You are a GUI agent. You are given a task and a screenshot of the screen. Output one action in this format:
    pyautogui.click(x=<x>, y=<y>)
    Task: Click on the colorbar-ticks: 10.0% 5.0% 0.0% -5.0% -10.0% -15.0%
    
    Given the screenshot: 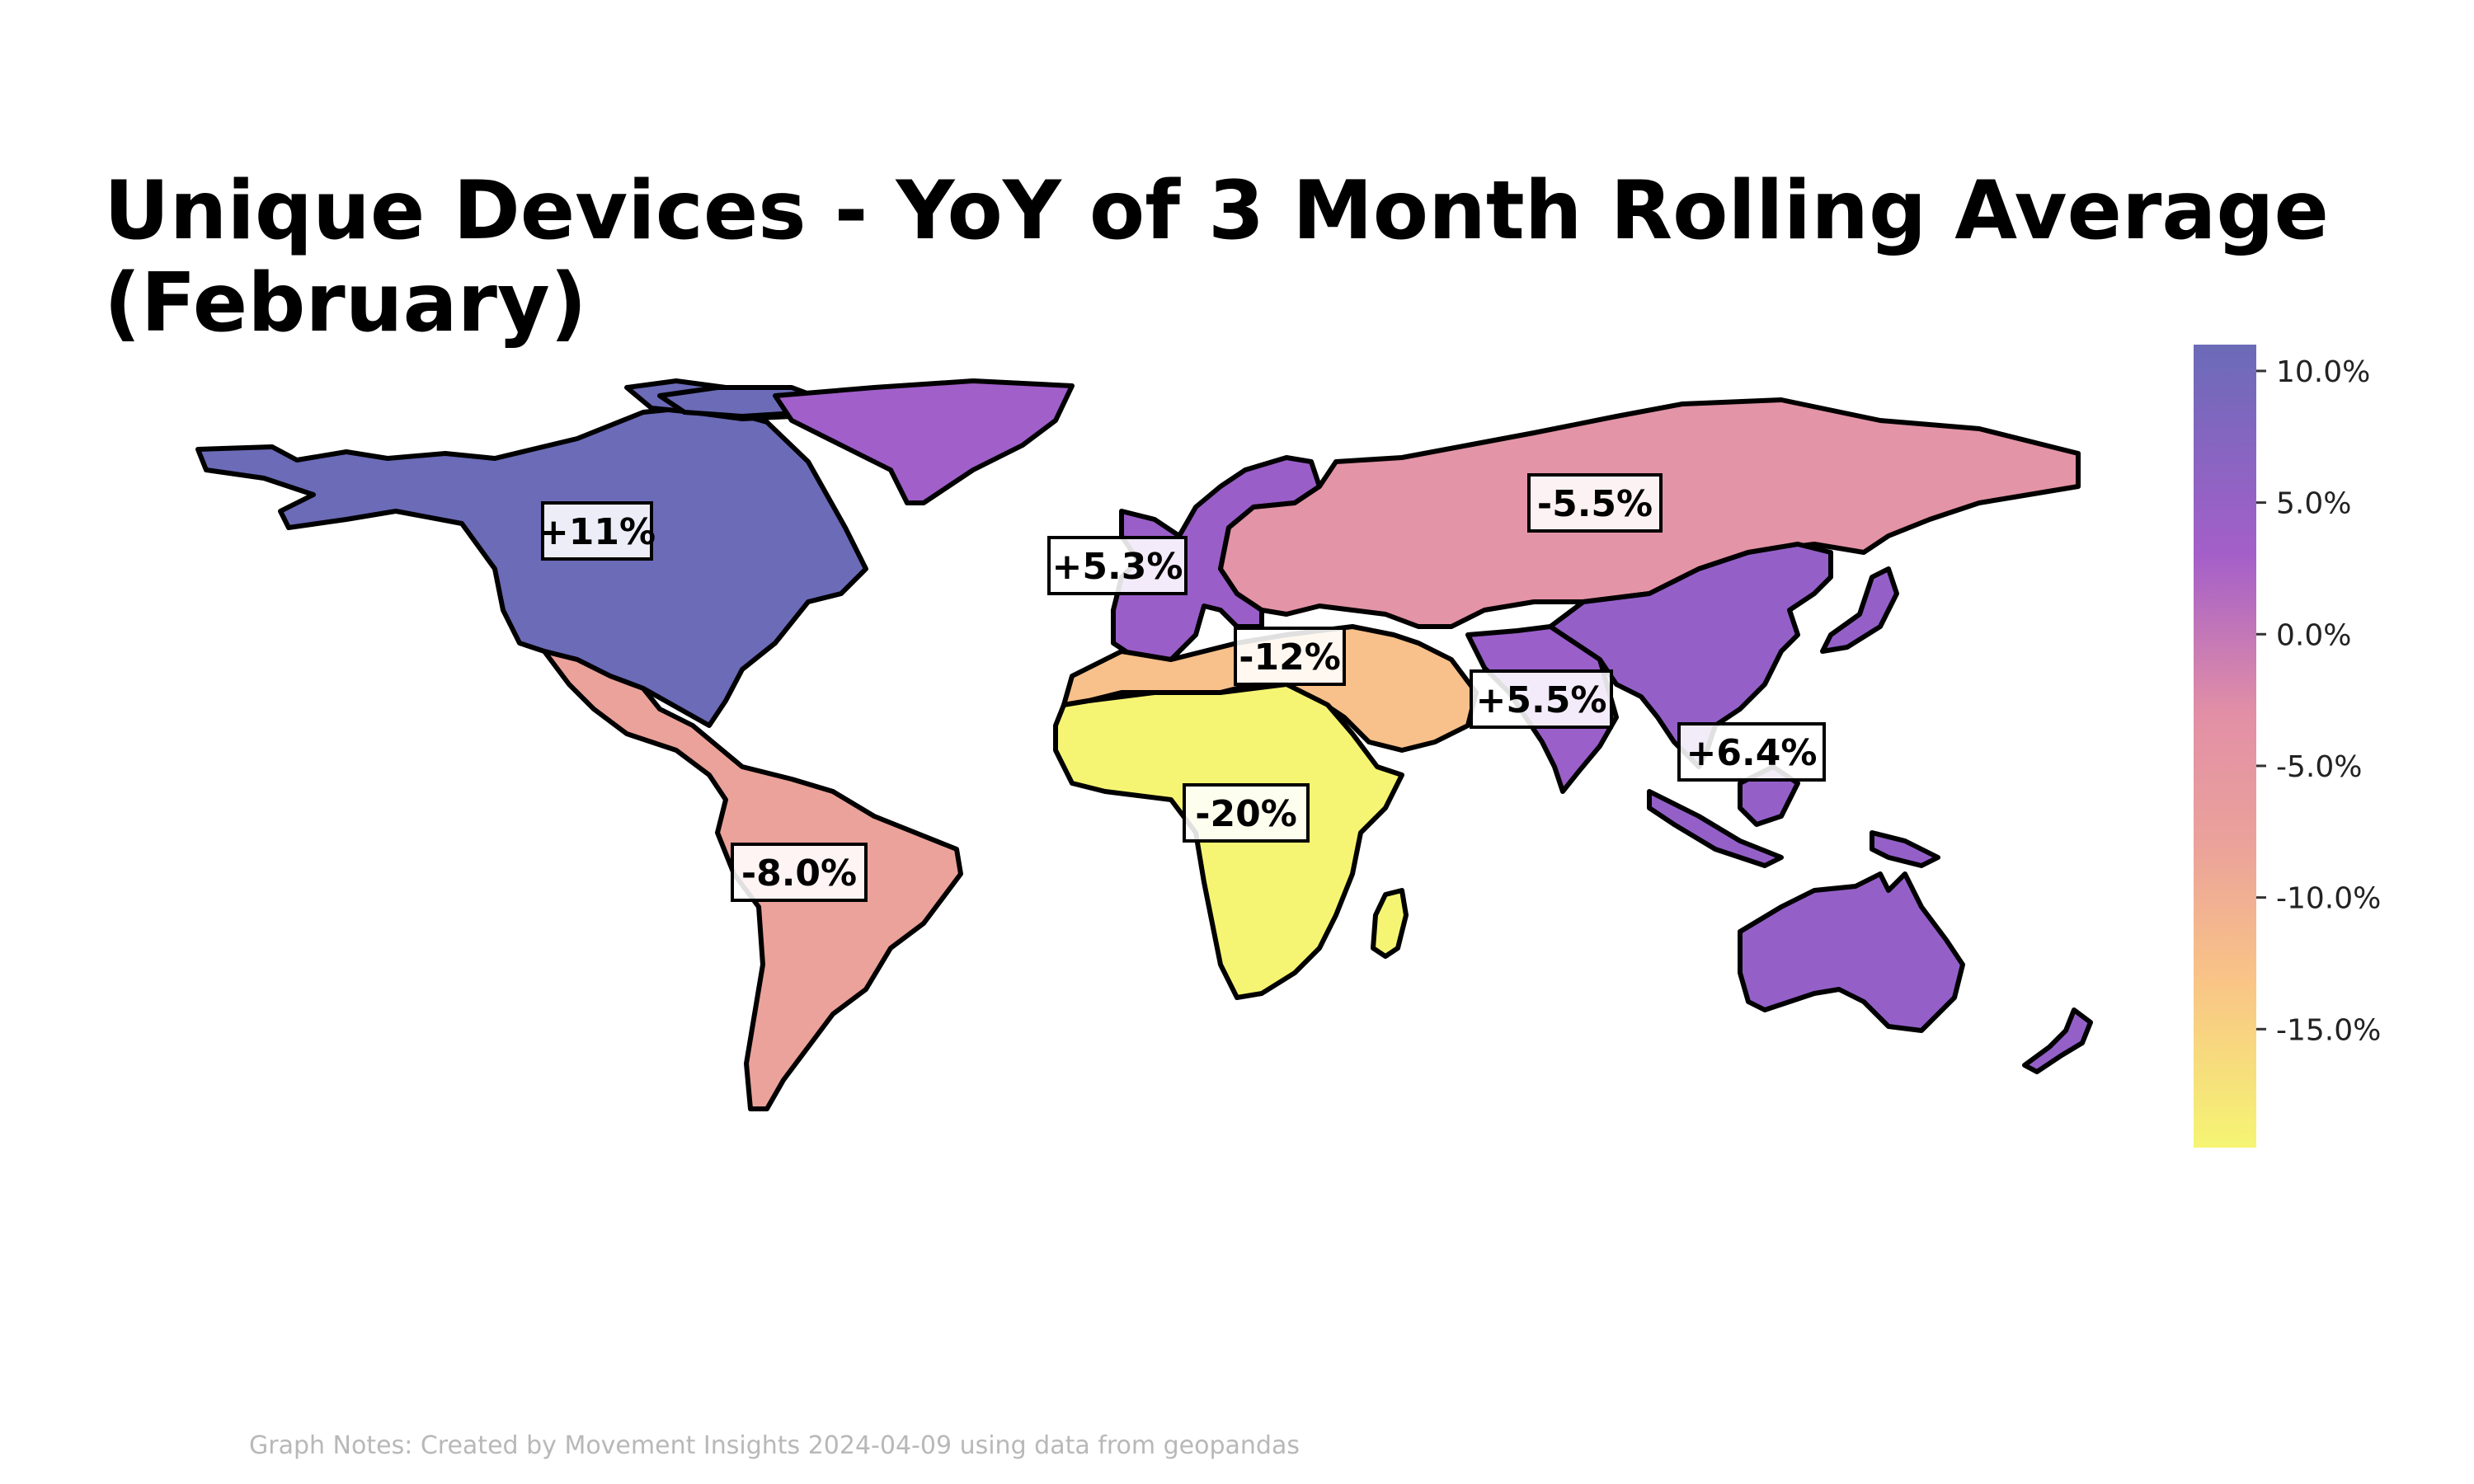 What is the action you would take?
    pyautogui.click(x=2318, y=701)
    